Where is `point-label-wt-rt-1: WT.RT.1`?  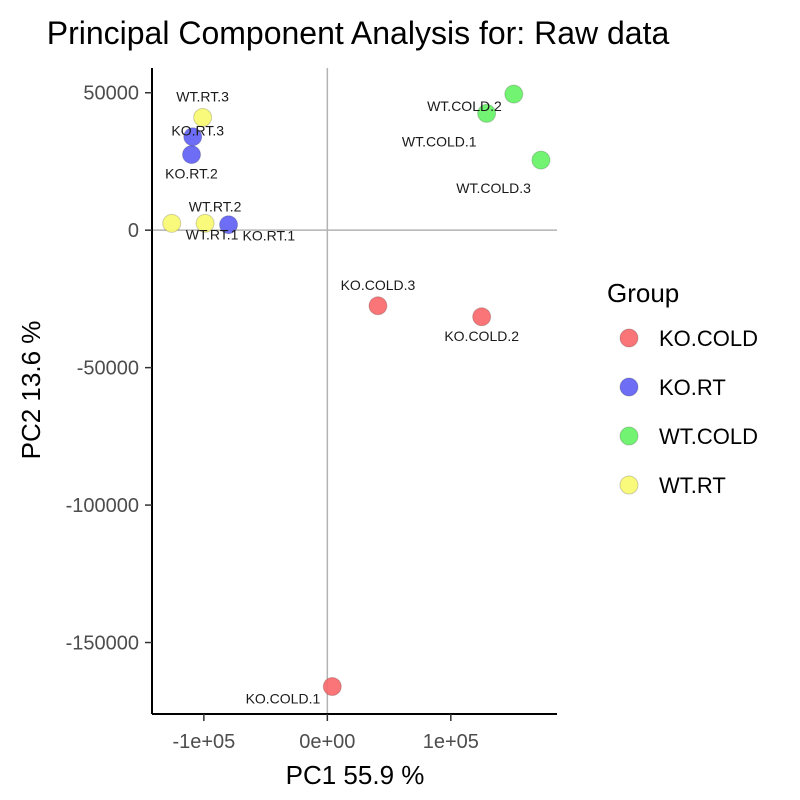 point-label-wt-rt-1: WT.RT.1 is located at coordinates (212, 234).